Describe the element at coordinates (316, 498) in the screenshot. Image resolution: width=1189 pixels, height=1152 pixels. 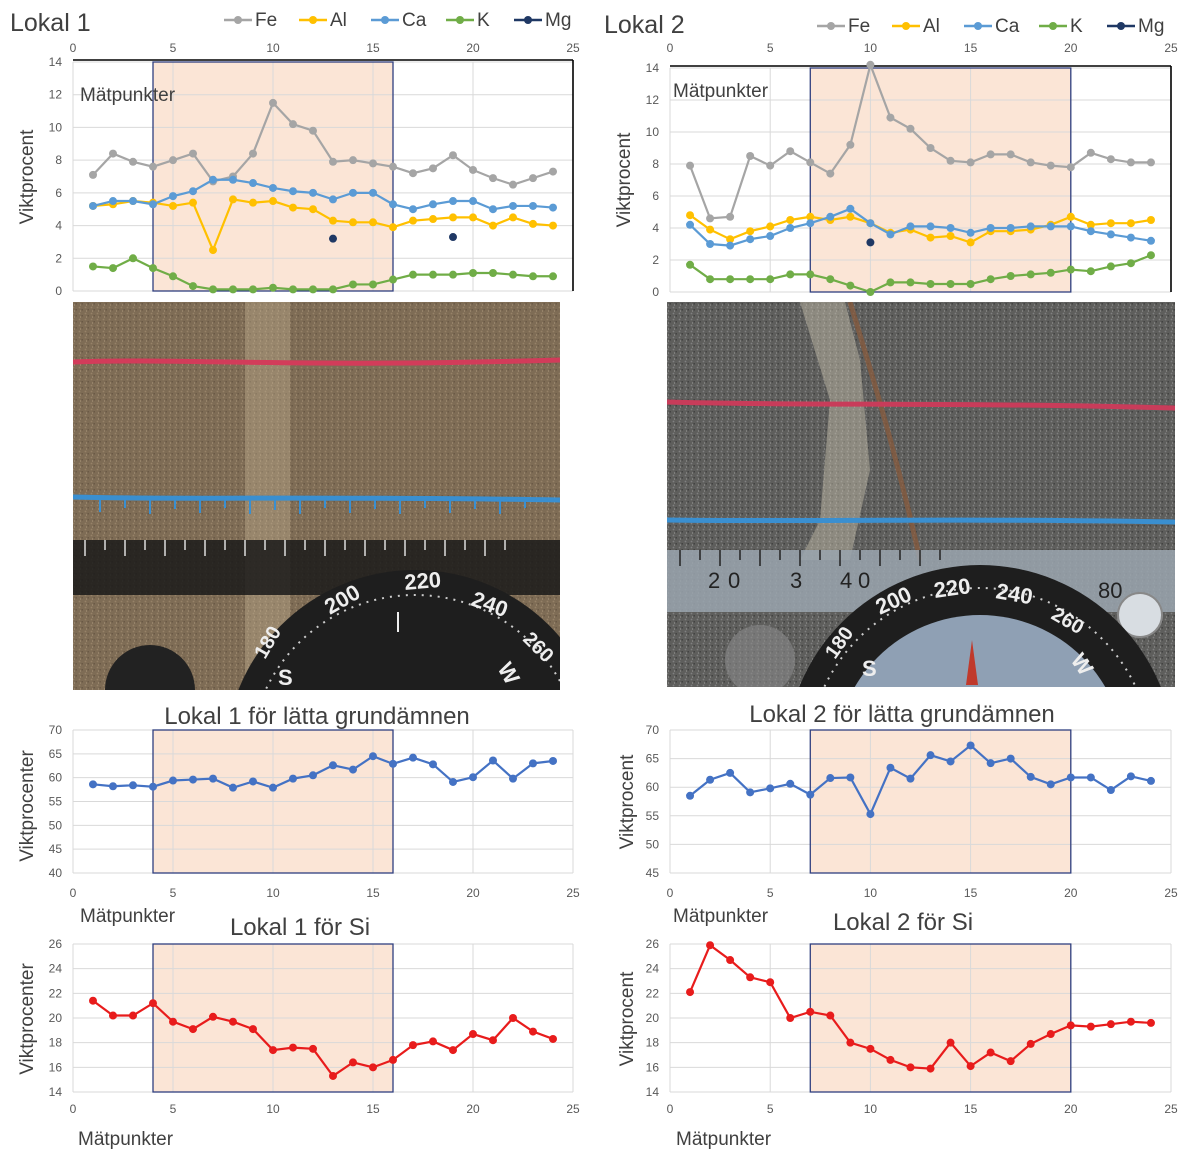
I see `photo-1-blue-line` at that location.